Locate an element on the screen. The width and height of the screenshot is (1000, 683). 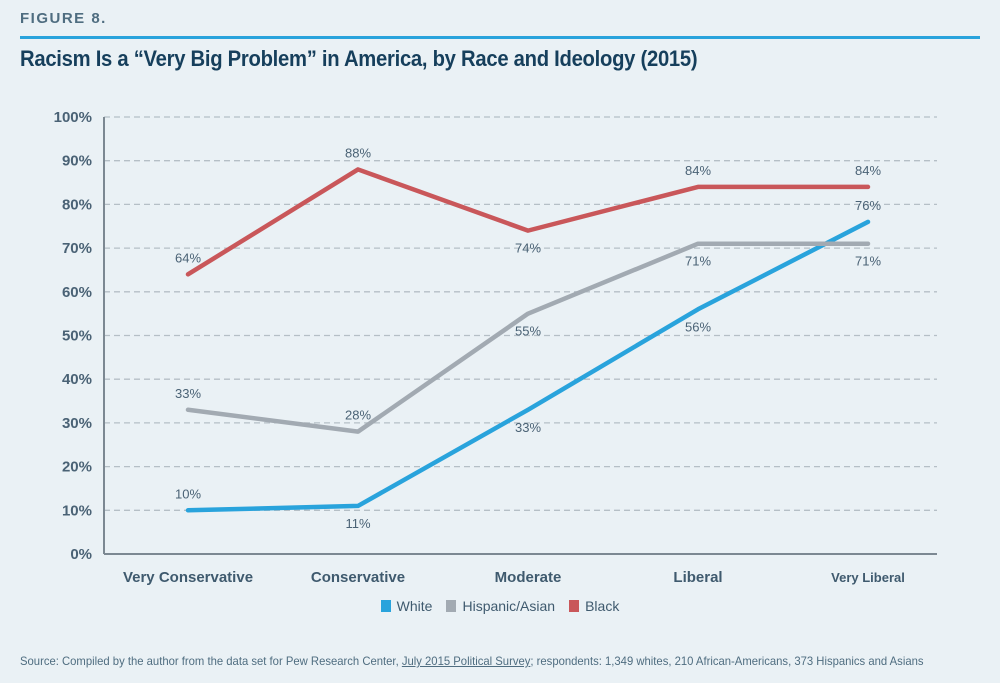
legend-item-white: White is located at coordinates (406, 606).